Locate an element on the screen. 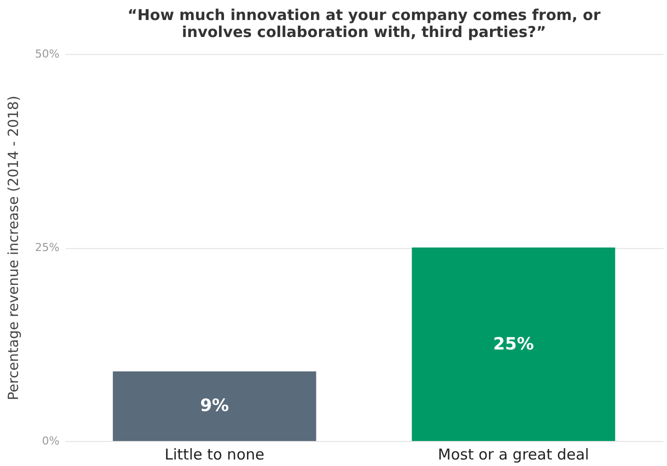 This screenshot has height=466, width=667. data-label: 9% is located at coordinates (214, 406).